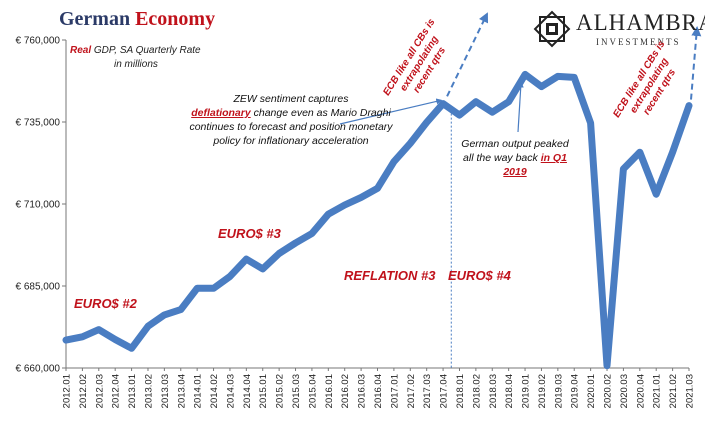  I want to click on subtitle-line2: in millions, so click(136, 64).